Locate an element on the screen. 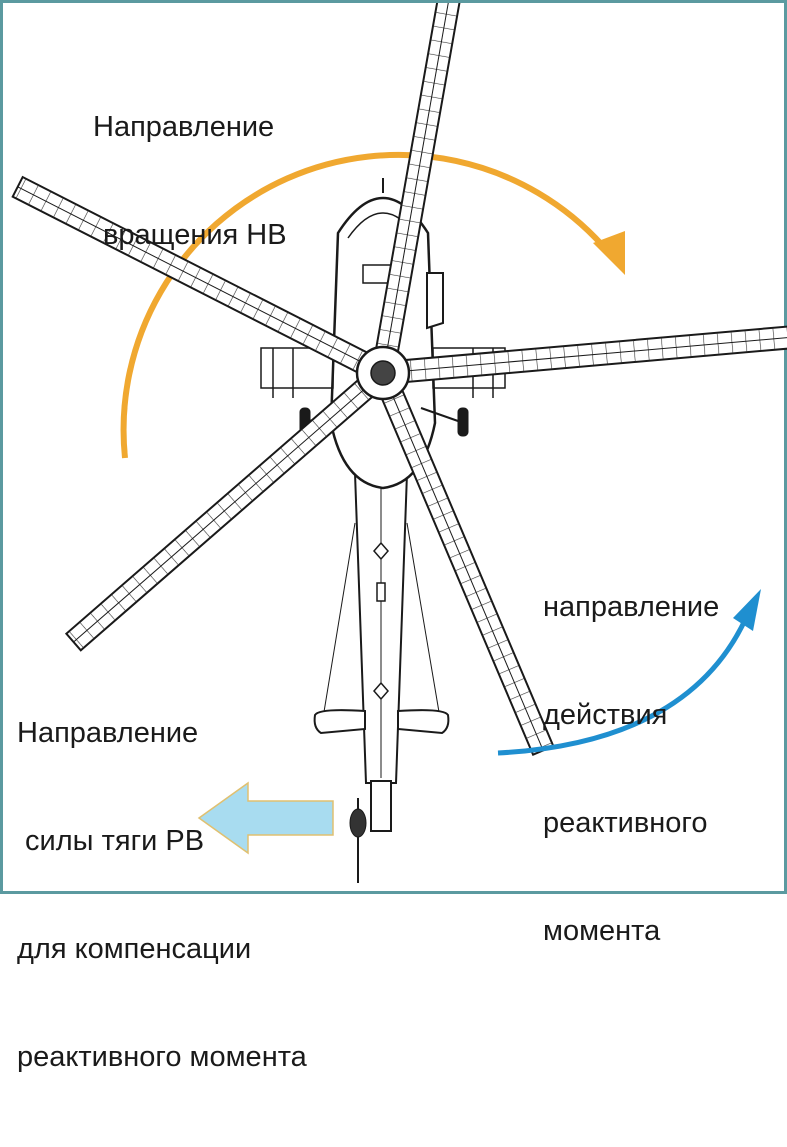 This screenshot has height=1147, width=787. reactive-label-line-4: момента is located at coordinates (602, 931).